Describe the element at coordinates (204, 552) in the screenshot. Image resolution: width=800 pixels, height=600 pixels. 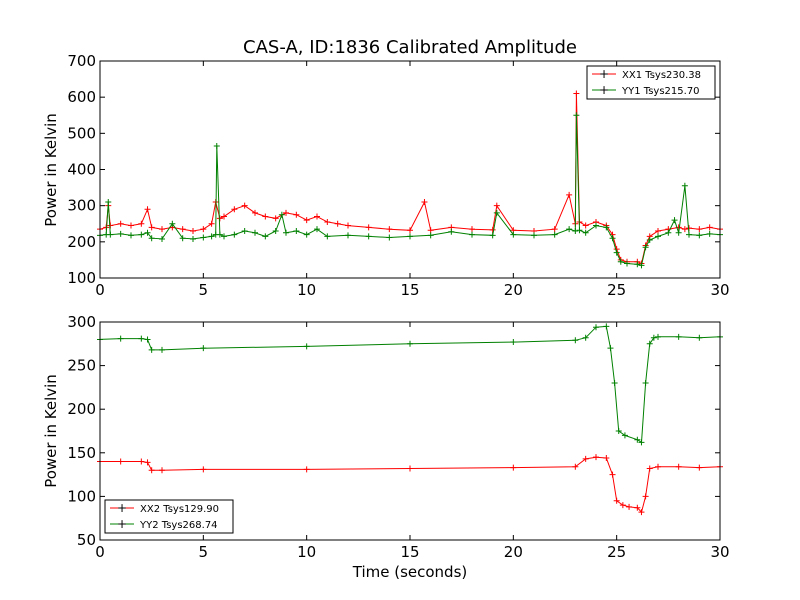
I see `bottom-x-tick-label: 5` at that location.